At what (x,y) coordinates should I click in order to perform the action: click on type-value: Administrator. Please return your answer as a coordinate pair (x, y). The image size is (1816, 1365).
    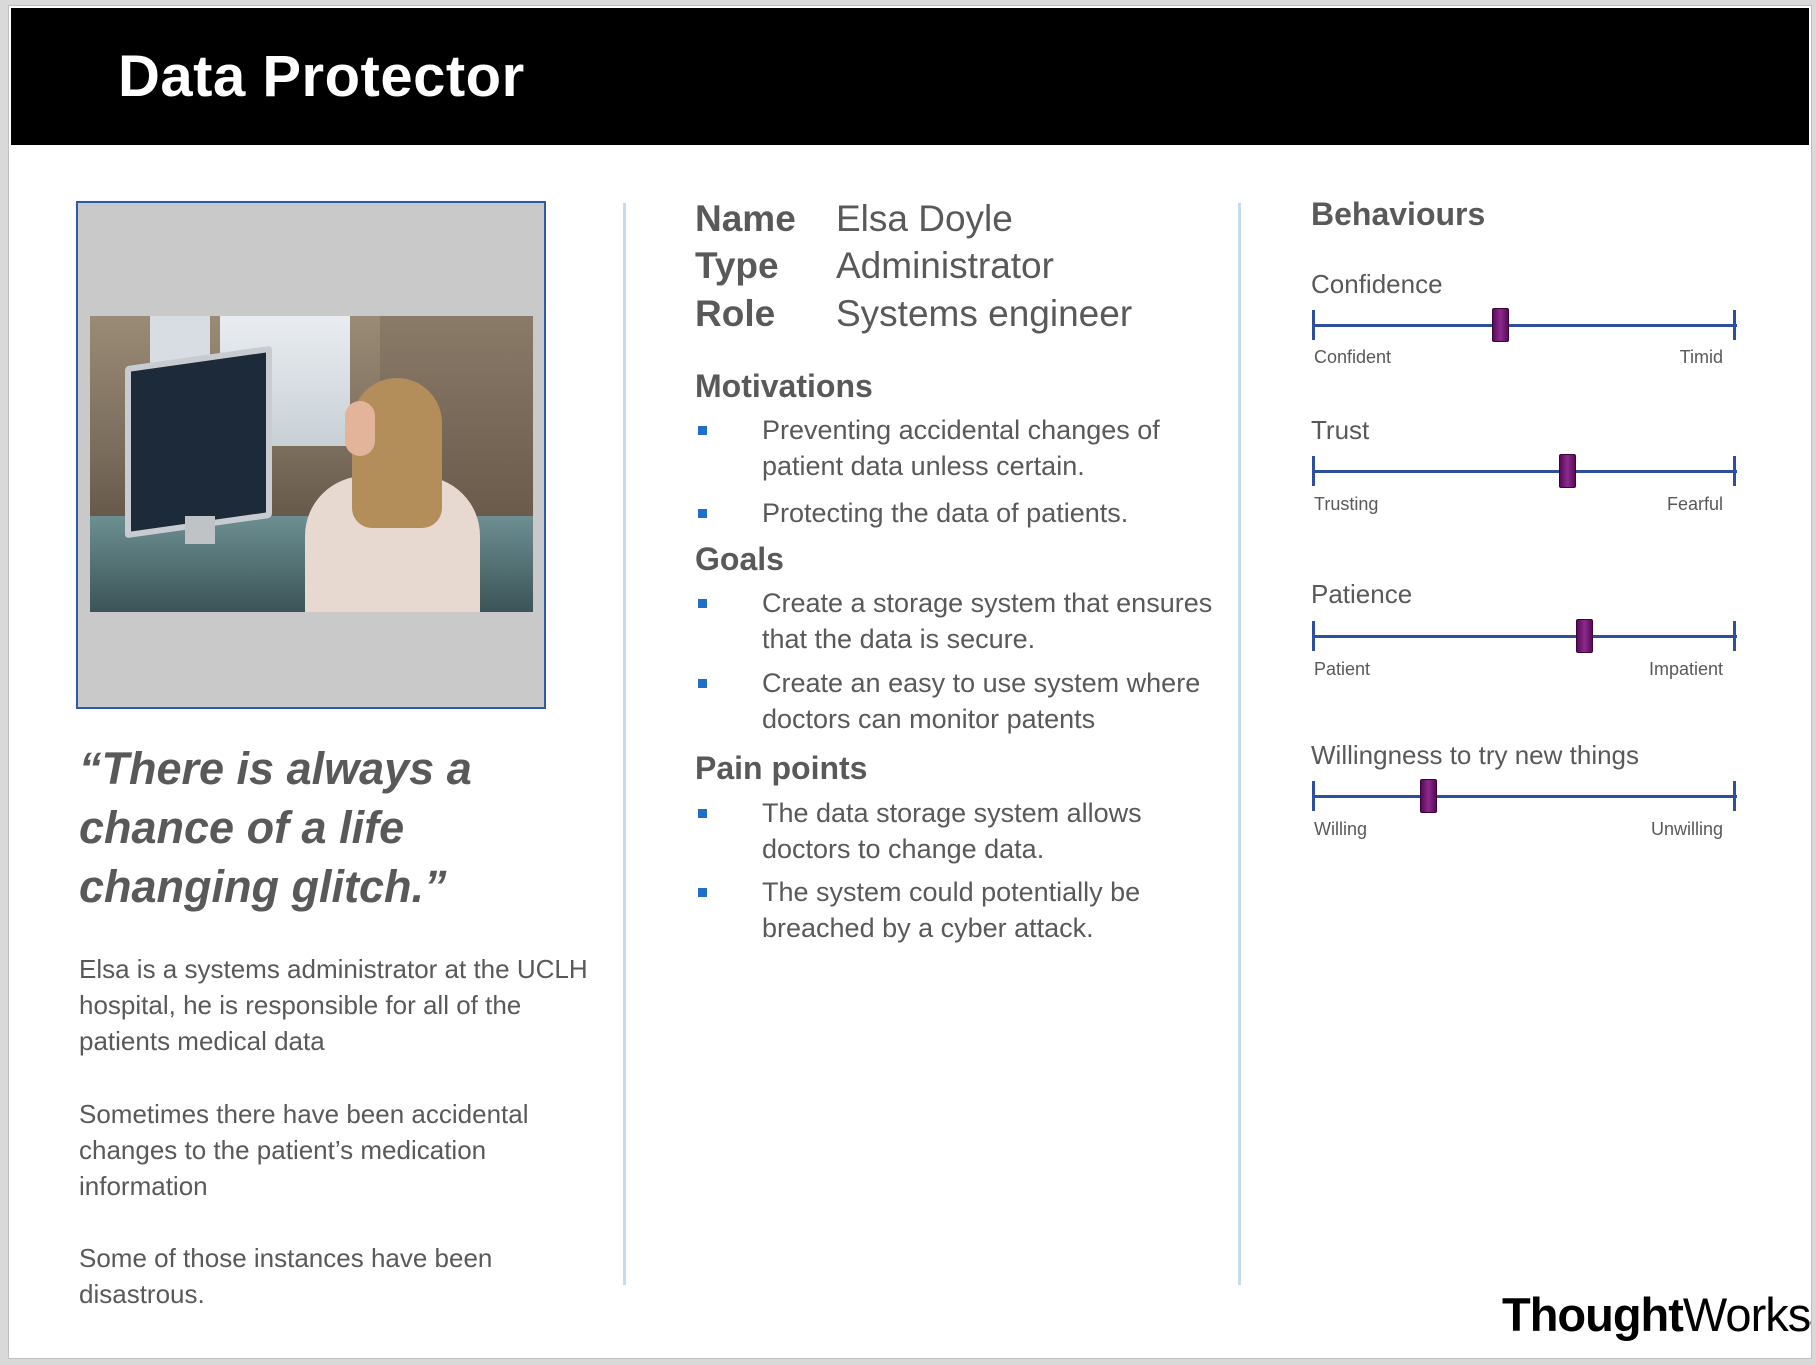
    Looking at the image, I should click on (945, 265).